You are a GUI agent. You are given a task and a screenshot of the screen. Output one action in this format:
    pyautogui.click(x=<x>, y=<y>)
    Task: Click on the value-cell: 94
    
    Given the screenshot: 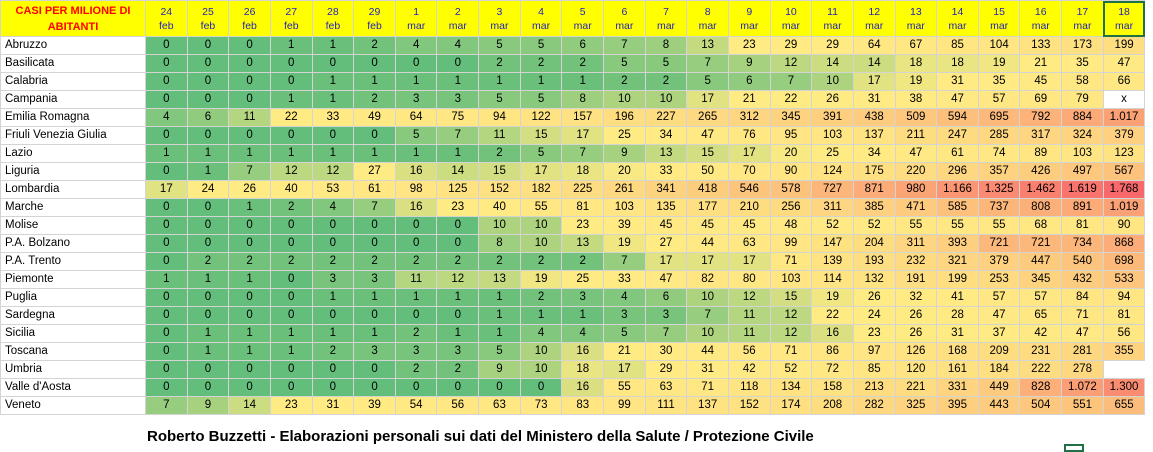 What is the action you would take?
    pyautogui.click(x=499, y=117)
    